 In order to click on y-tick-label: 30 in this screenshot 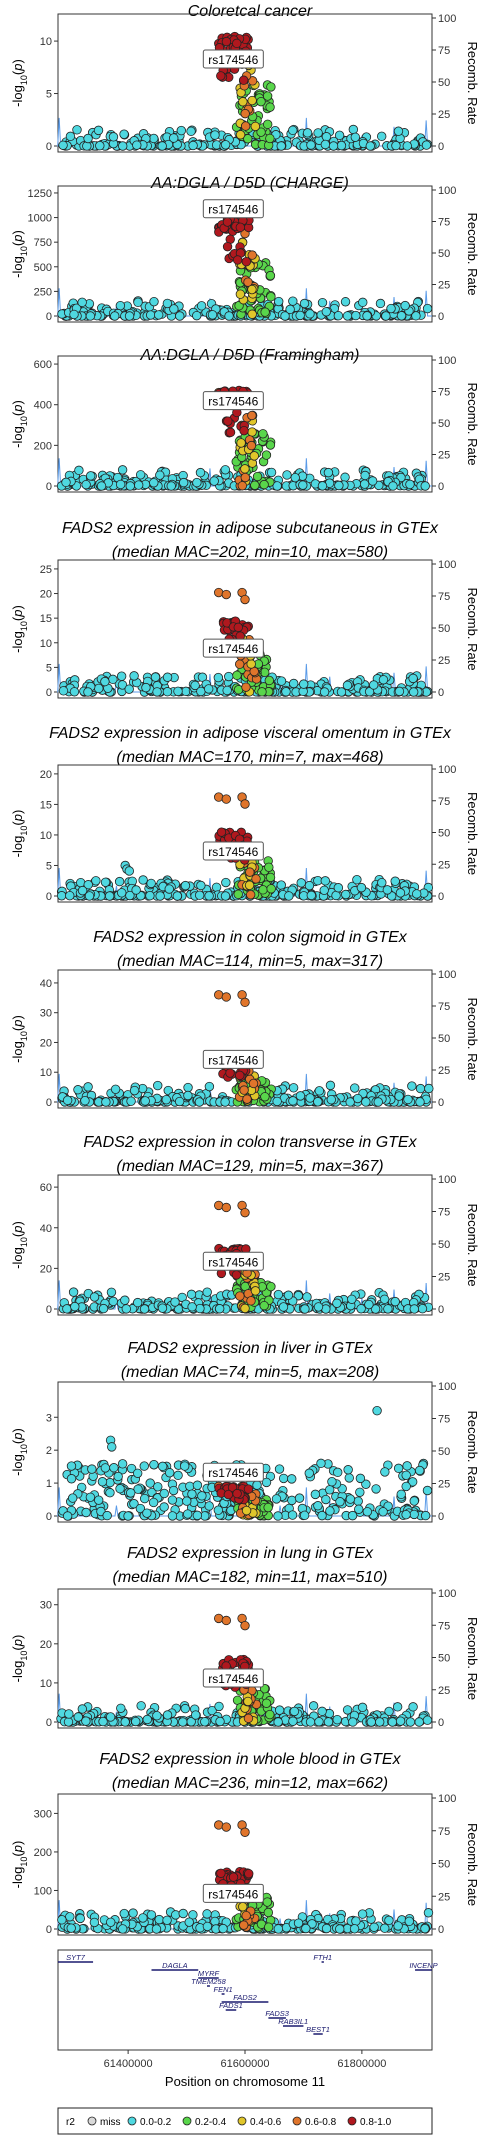, I will do `click(46, 1014)`.